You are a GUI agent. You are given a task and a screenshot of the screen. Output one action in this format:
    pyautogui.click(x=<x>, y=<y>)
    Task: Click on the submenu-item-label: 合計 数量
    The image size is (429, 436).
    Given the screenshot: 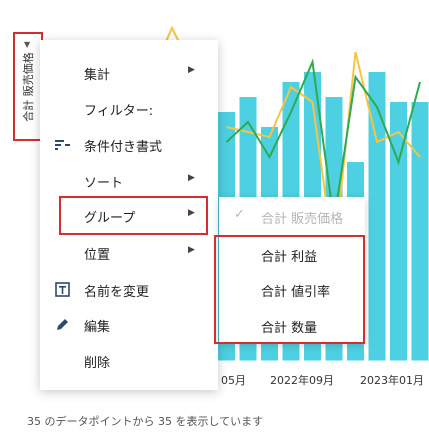 What is the action you would take?
    pyautogui.click(x=289, y=328)
    